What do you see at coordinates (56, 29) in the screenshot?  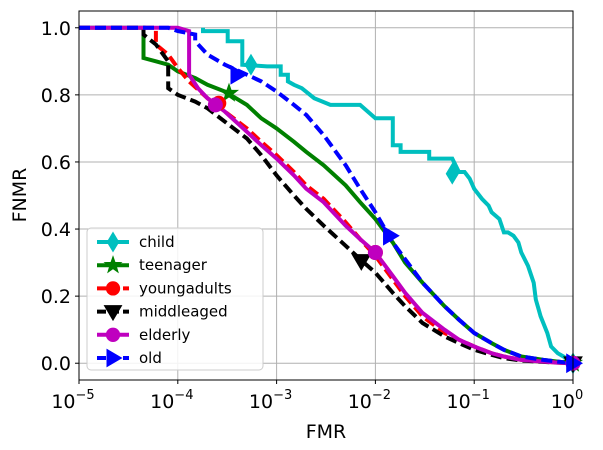 I see `y-tick-label: 1.0` at bounding box center [56, 29].